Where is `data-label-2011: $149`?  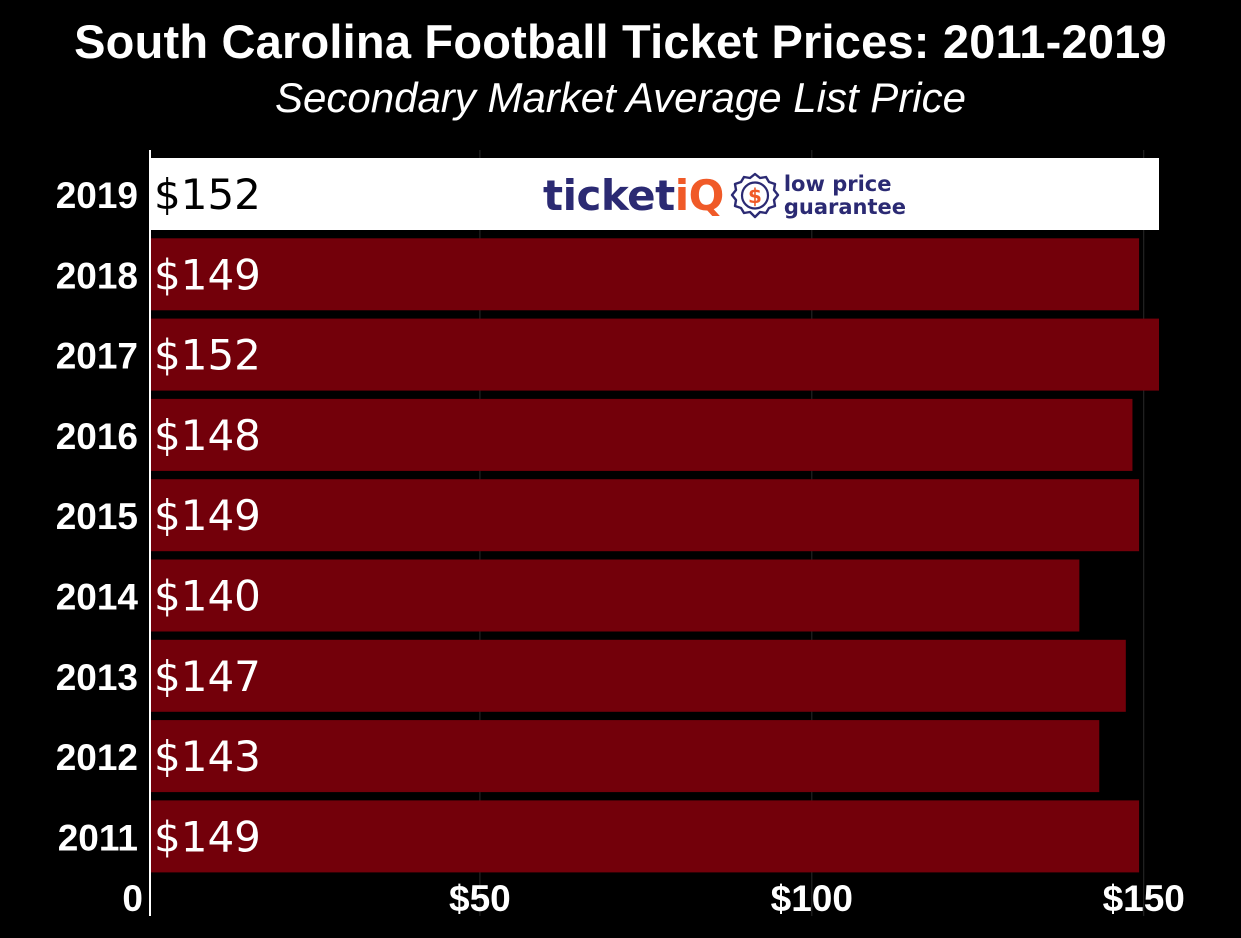
data-label-2011: $149 is located at coordinates (207, 836).